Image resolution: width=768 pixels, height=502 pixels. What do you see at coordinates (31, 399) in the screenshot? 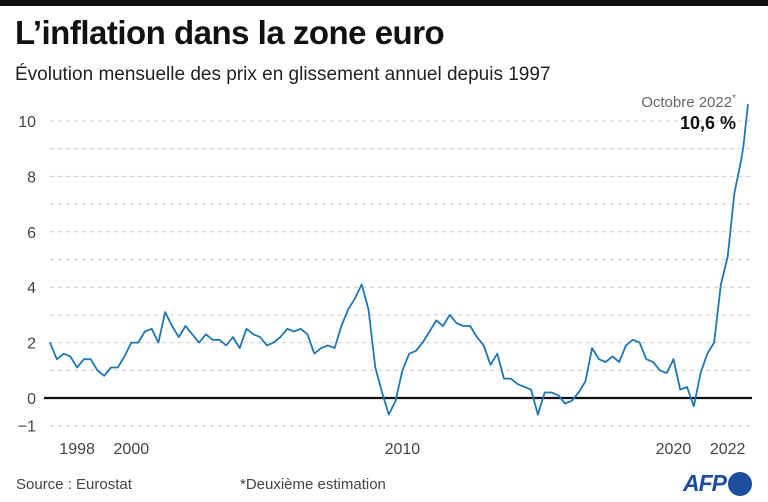
I see `y-tick-label: 0` at bounding box center [31, 399].